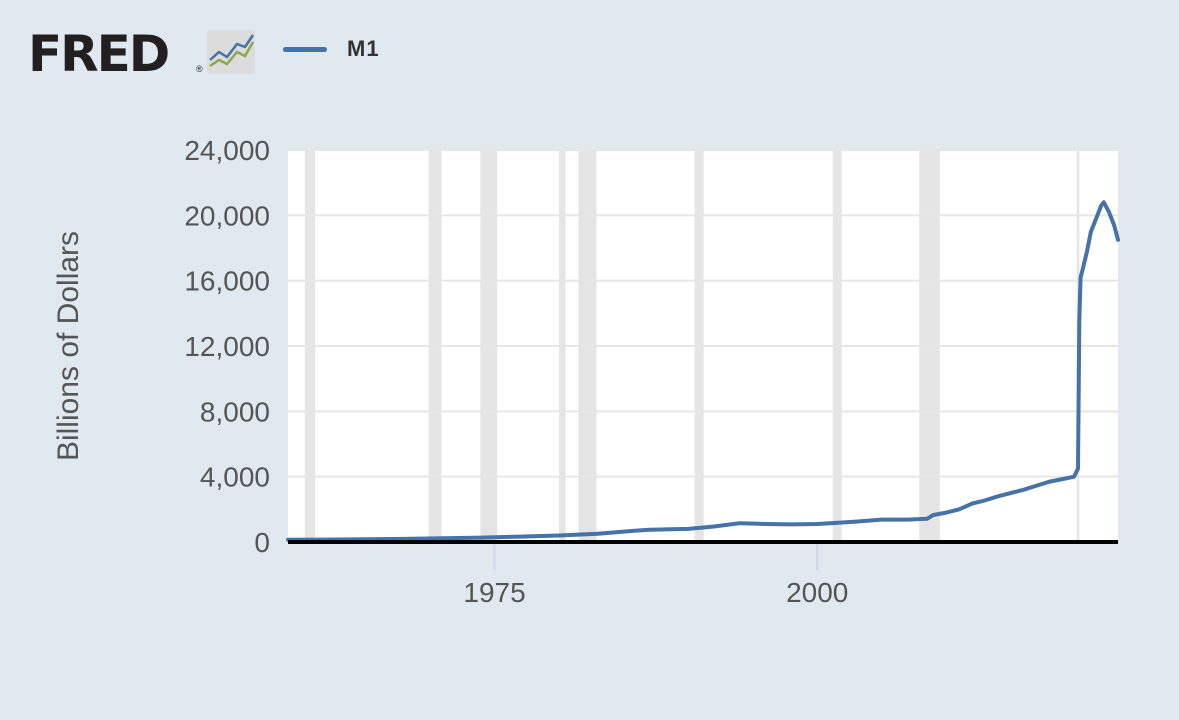 The image size is (1179, 720). Describe the element at coordinates (331, 49) in the screenshot. I see `legend: M1` at that location.